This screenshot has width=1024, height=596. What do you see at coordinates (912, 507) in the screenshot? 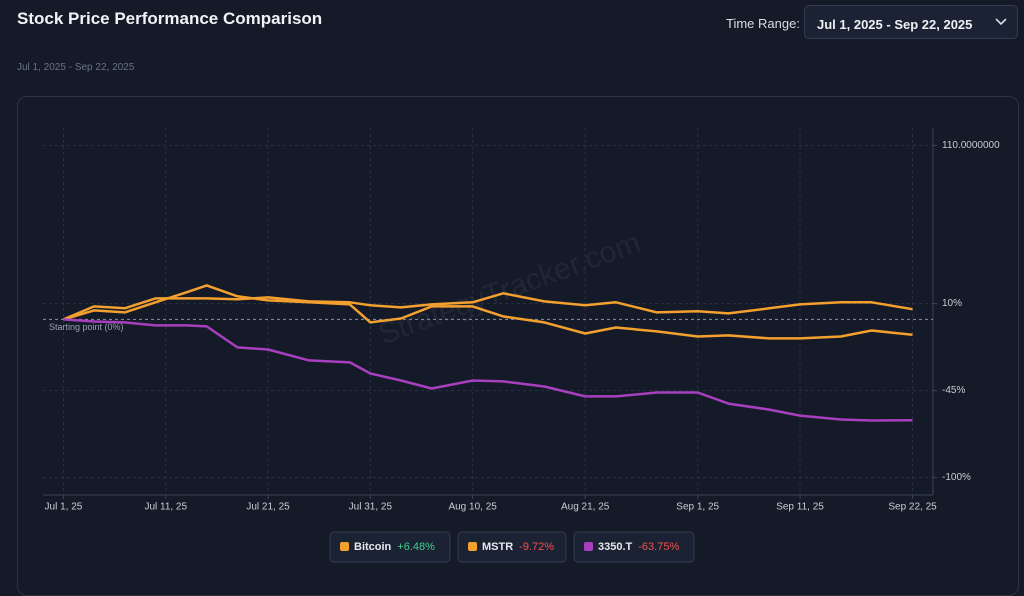
I see `x-tick-label: Sep 22, 25` at bounding box center [912, 507].